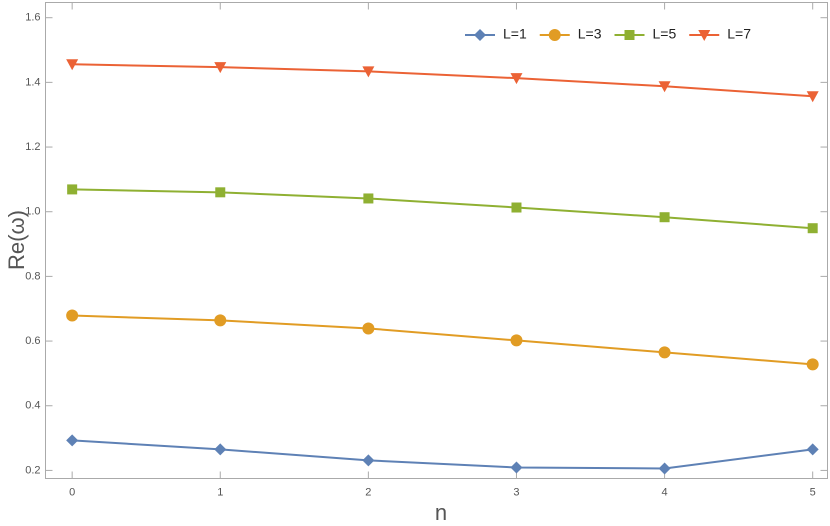 Image resolution: width=830 pixels, height=526 pixels. I want to click on legend-label: L=3, so click(590, 34).